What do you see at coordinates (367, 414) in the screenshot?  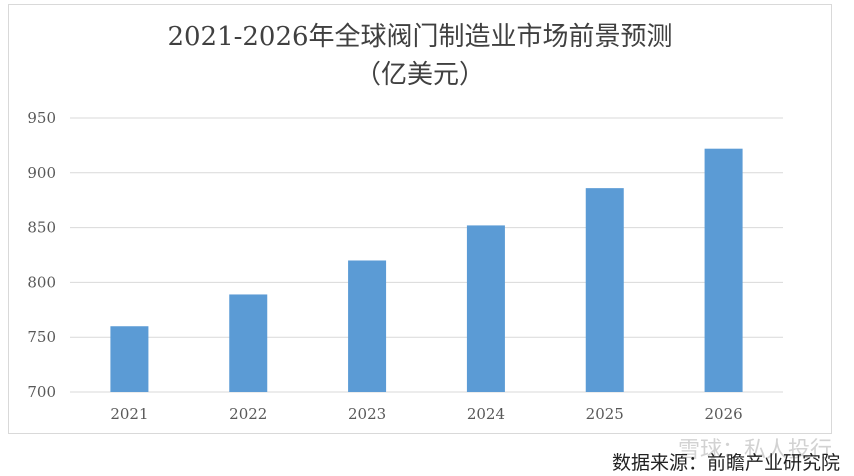 I see `x-tick-label: 2023` at bounding box center [367, 414].